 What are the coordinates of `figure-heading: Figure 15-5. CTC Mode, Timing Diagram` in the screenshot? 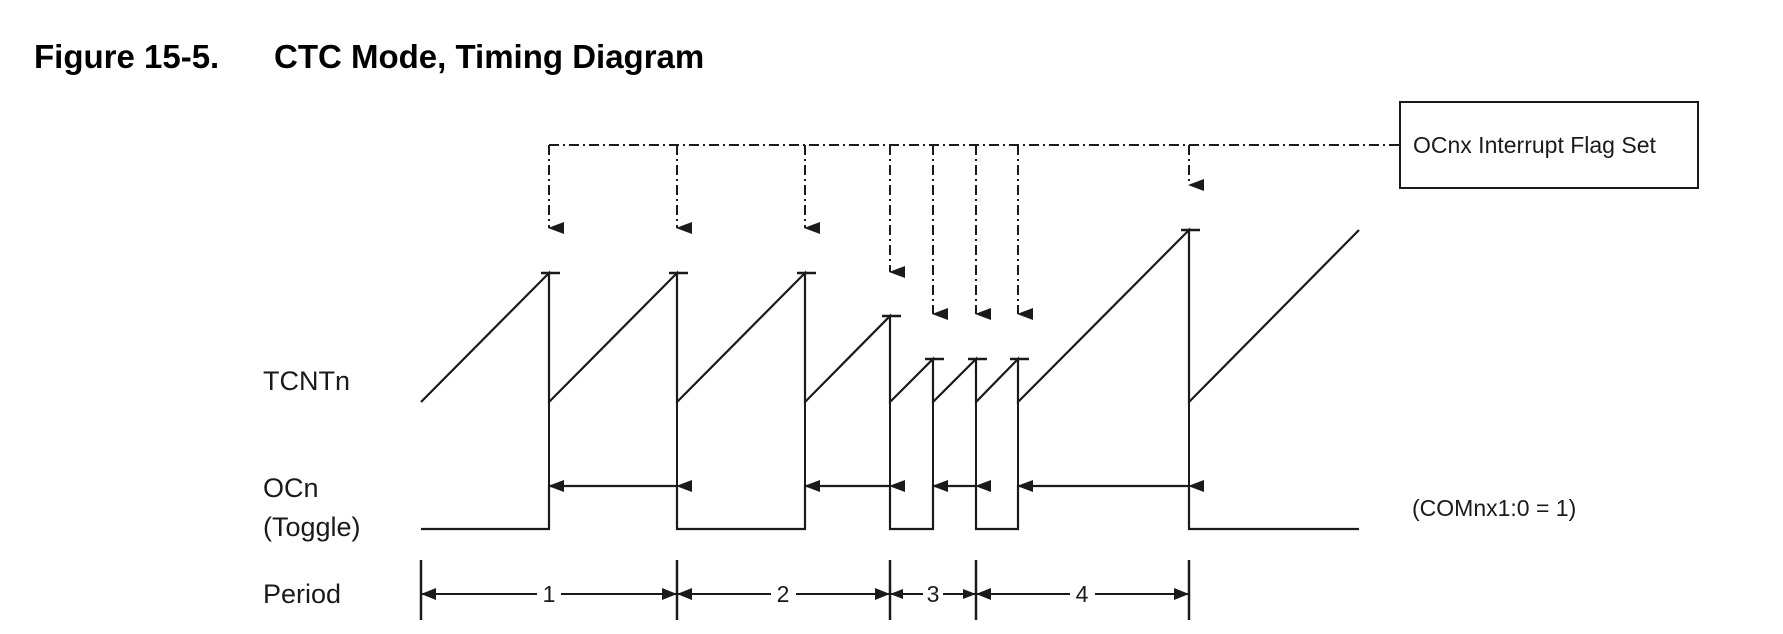 It's located at (369, 57).